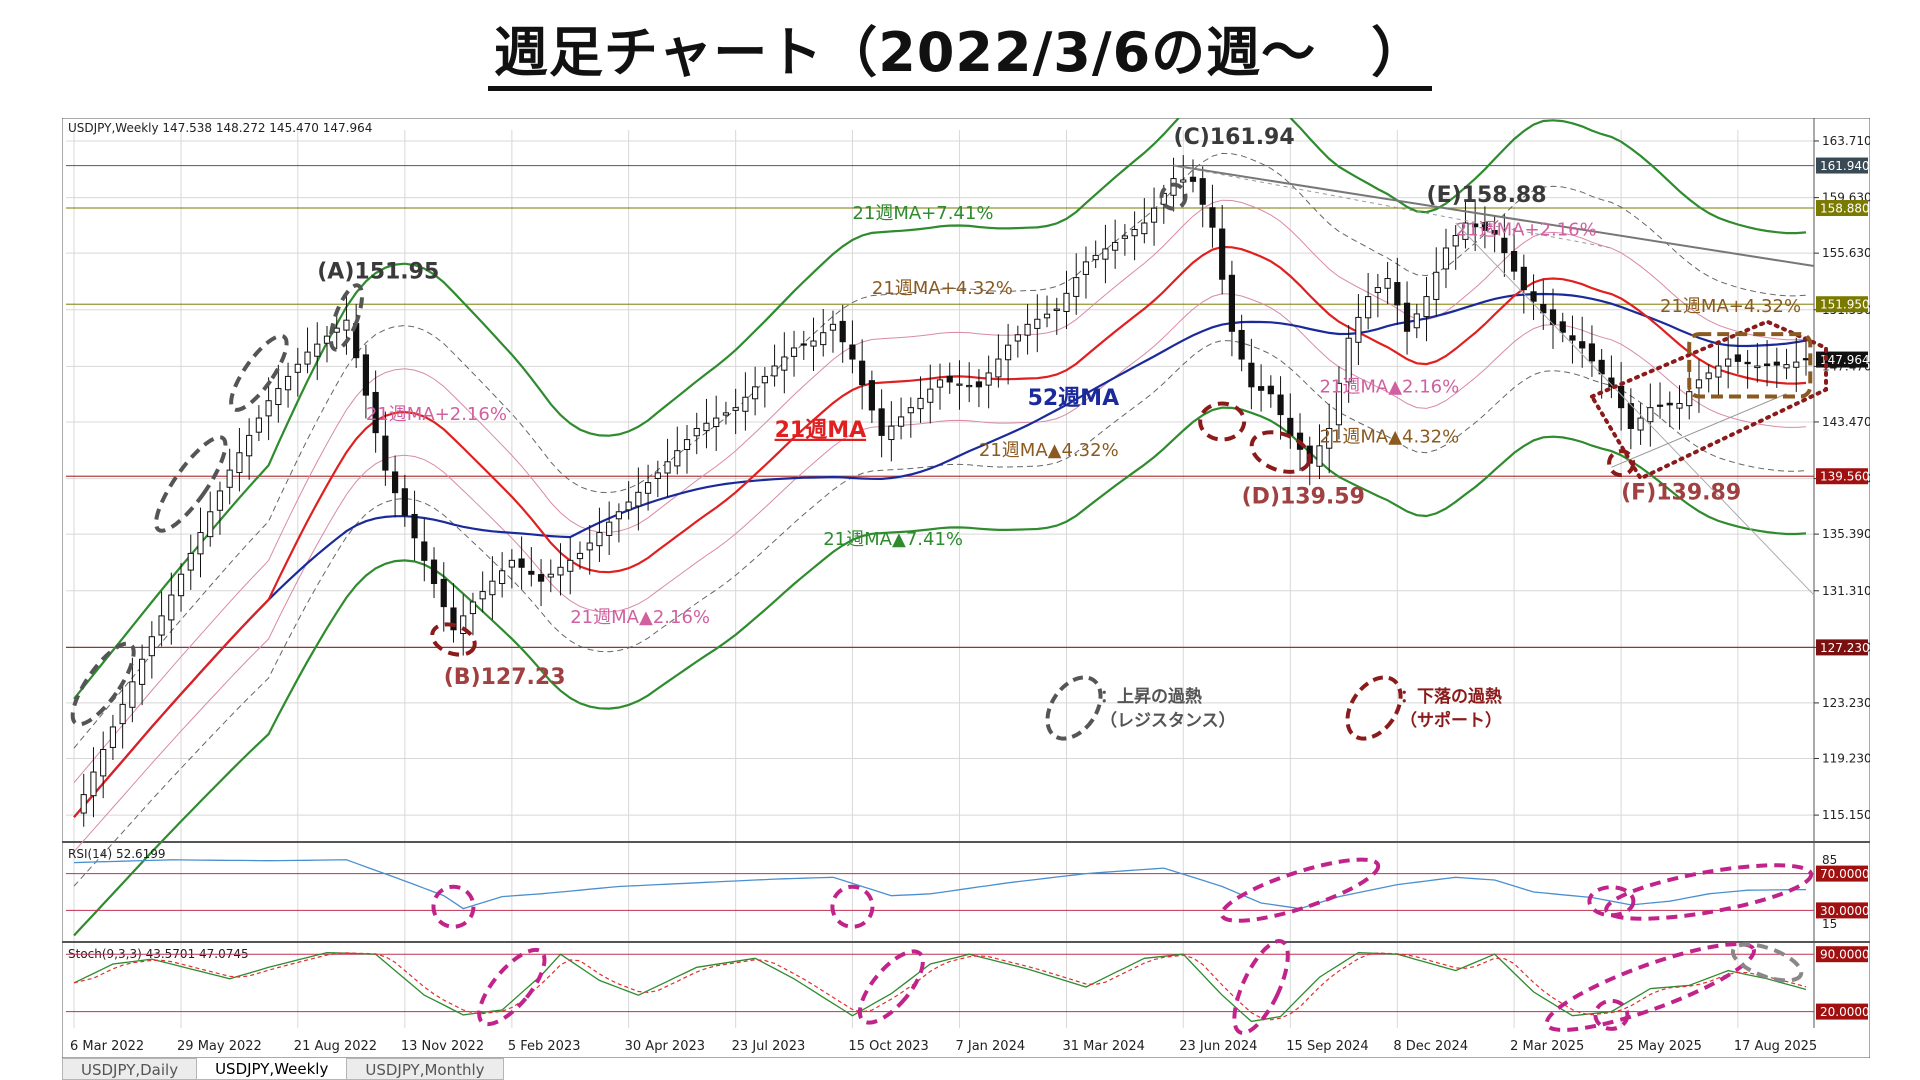  What do you see at coordinates (1280, 452) in the screenshot?
I see `support-ellipse` at bounding box center [1280, 452].